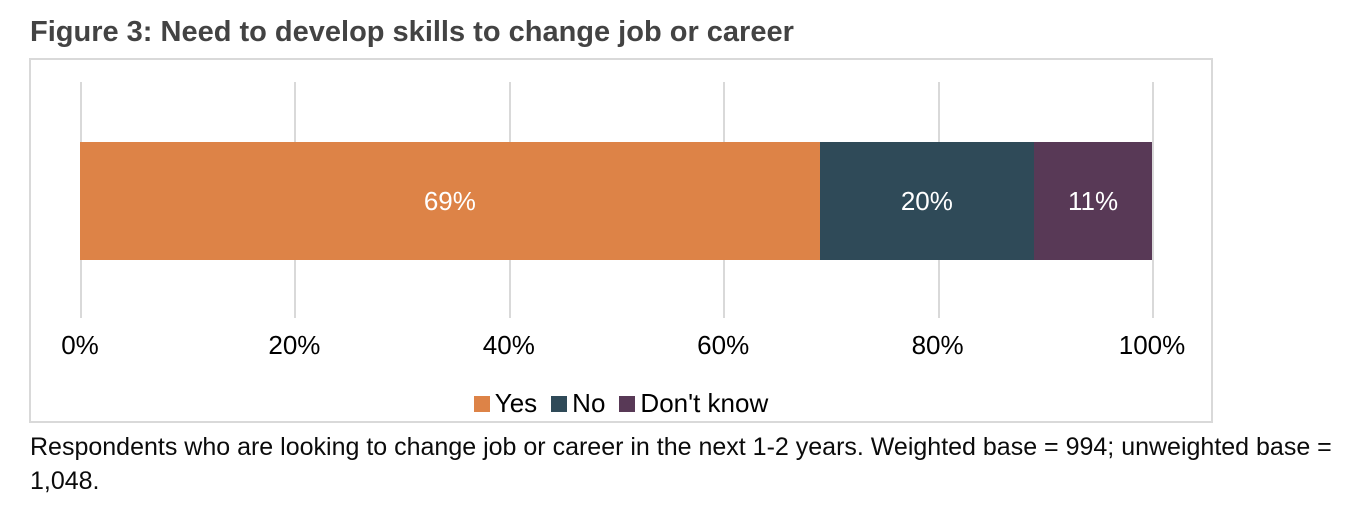 Image resolution: width=1356 pixels, height=518 pixels. I want to click on legend-item-don-t-know: Don't know, so click(693, 403).